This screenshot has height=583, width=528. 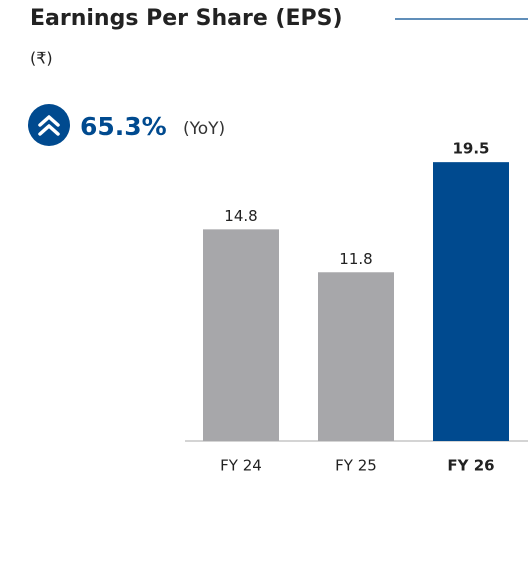 What do you see at coordinates (49, 125) in the screenshot?
I see `yoy-icon` at bounding box center [49, 125].